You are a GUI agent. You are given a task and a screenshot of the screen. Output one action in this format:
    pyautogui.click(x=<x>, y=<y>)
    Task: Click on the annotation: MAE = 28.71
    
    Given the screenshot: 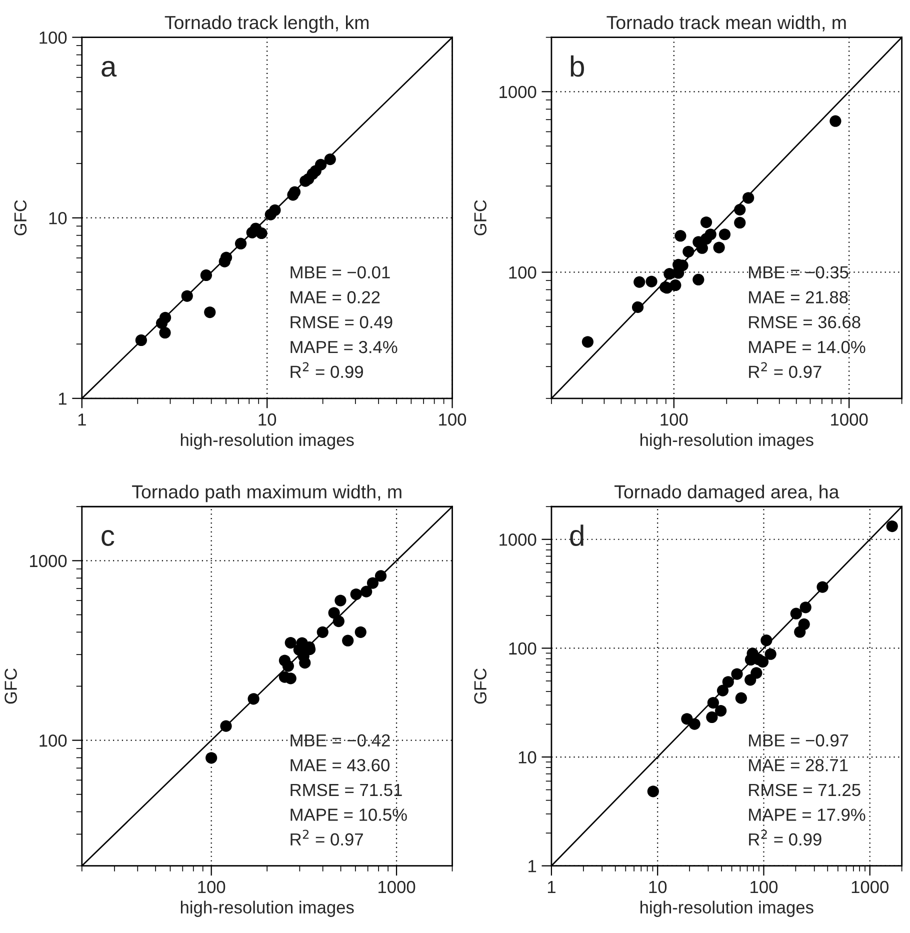 What is the action you would take?
    pyautogui.click(x=798, y=765)
    